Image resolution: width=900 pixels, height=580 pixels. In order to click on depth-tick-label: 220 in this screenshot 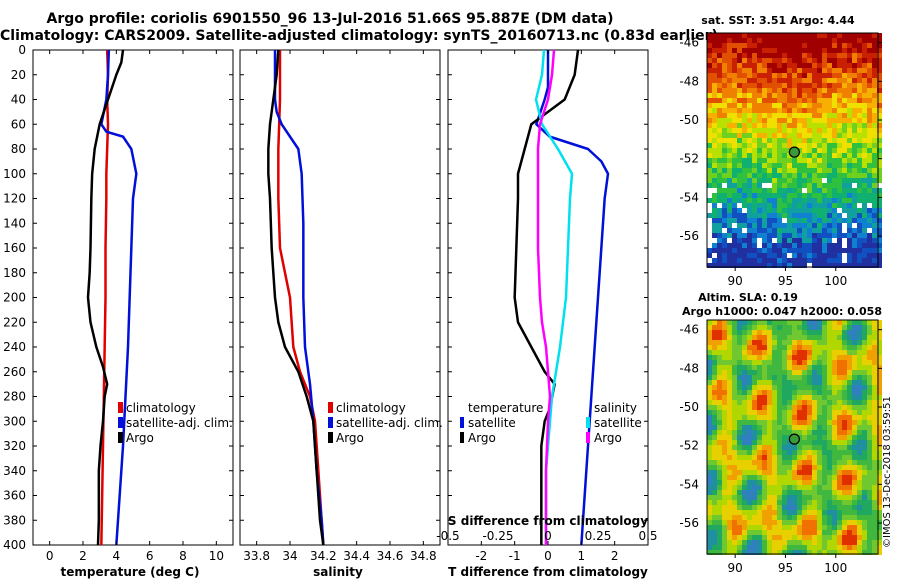, I will do `click(14, 322)`.